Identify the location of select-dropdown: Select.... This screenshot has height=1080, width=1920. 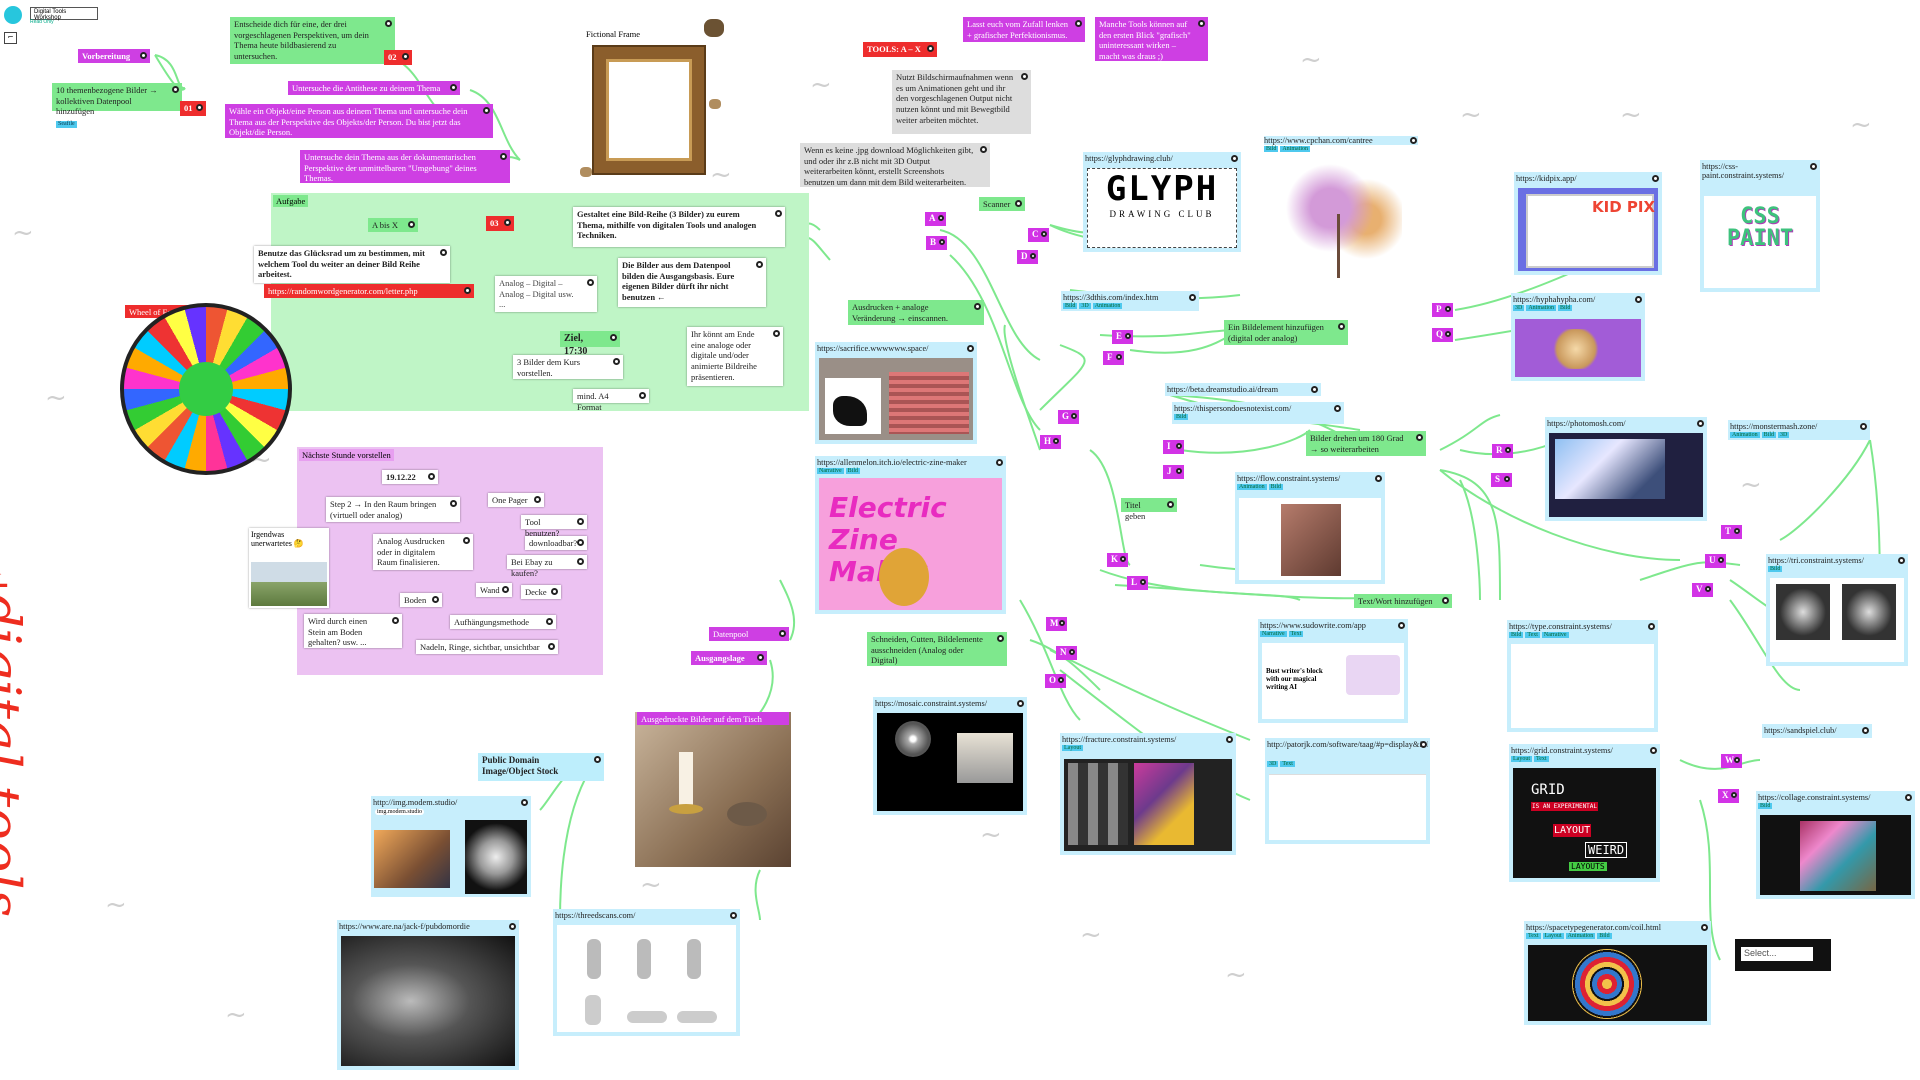
(1783, 955).